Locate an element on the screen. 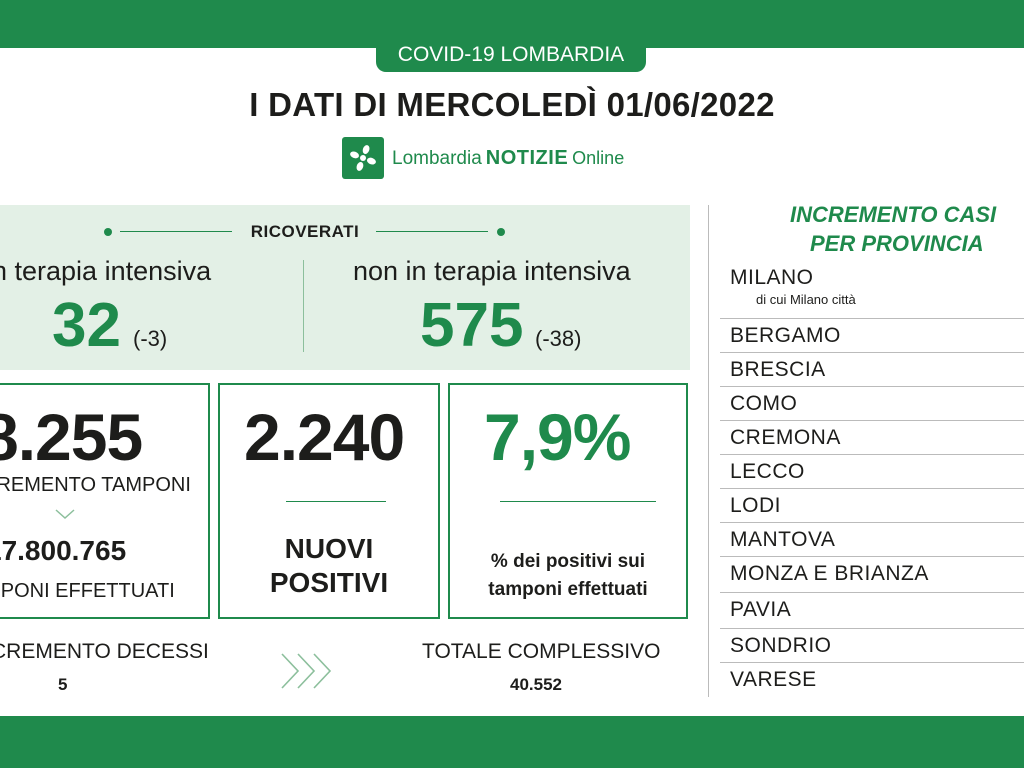 The width and height of the screenshot is (1024, 768). percentuale-rule is located at coordinates (578, 501).